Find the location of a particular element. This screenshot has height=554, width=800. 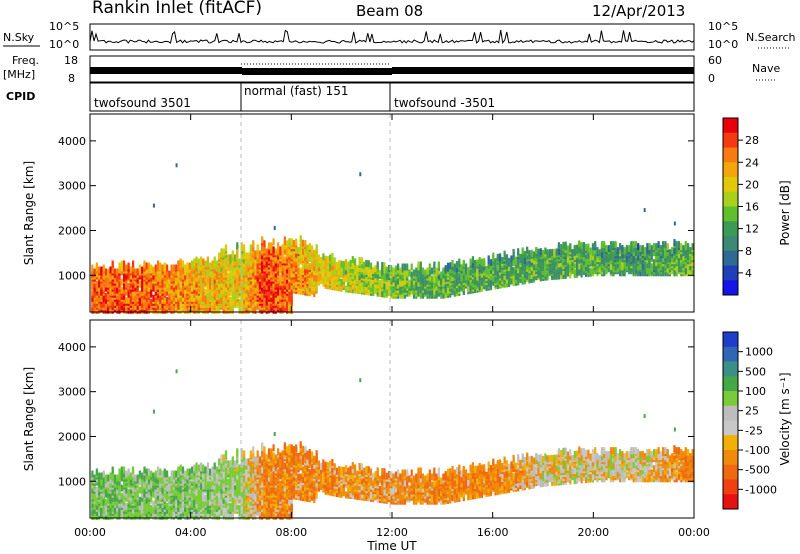

noise-panel: N.Sky 10^5 10^0 10^5 10^0 N.Search is located at coordinates (399, 35).